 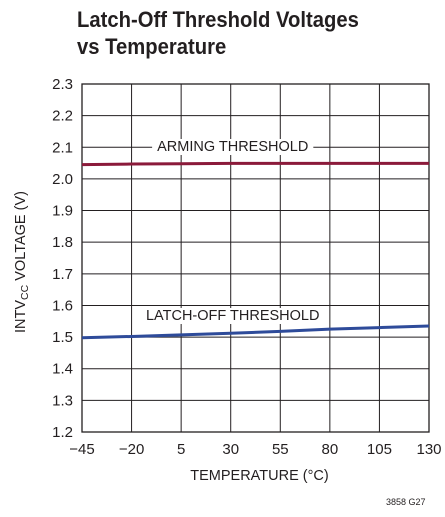 What do you see at coordinates (62, 400) in the screenshot?
I see `y-tick-label: 1.3` at bounding box center [62, 400].